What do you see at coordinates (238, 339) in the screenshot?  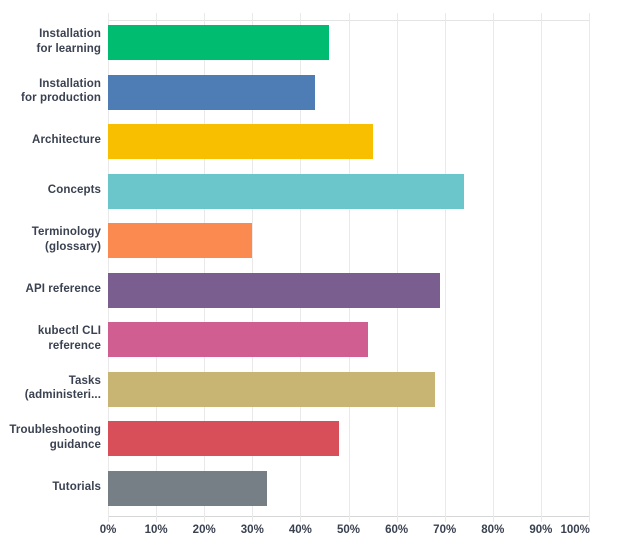 I see `bar-kubectl-cli-reference` at bounding box center [238, 339].